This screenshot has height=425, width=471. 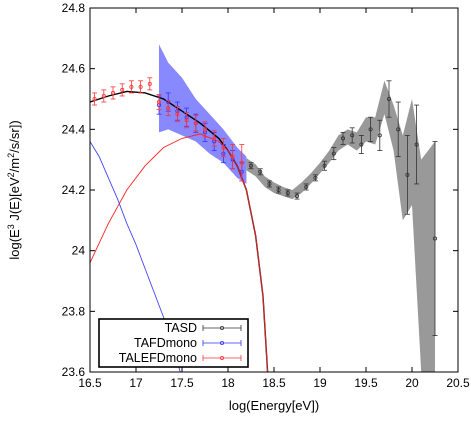 What do you see at coordinates (136, 383) in the screenshot?
I see `x-tick-label: 17` at bounding box center [136, 383].